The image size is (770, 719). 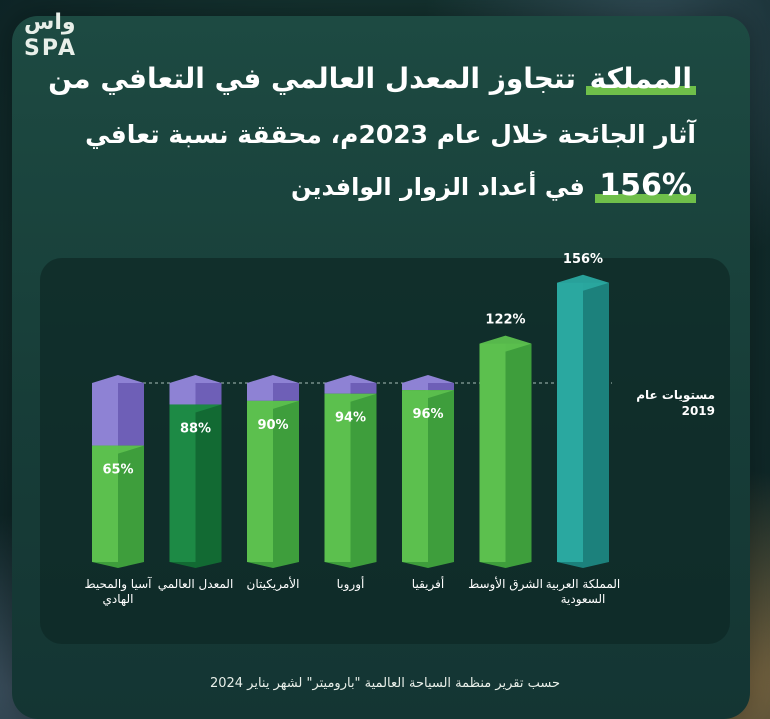 I want to click on category-label-3: أوروبا, so click(x=350, y=584).